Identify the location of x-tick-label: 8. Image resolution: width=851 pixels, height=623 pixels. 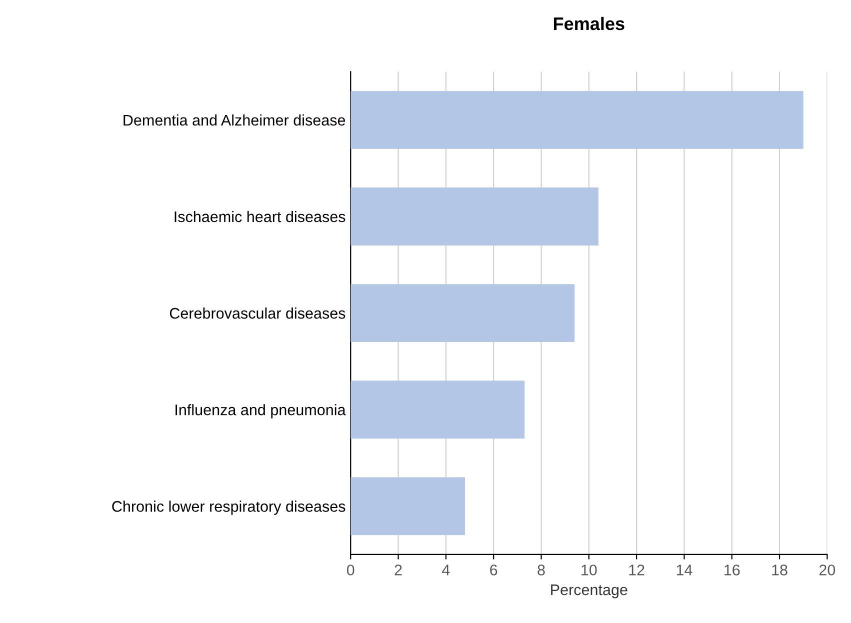
(541, 570).